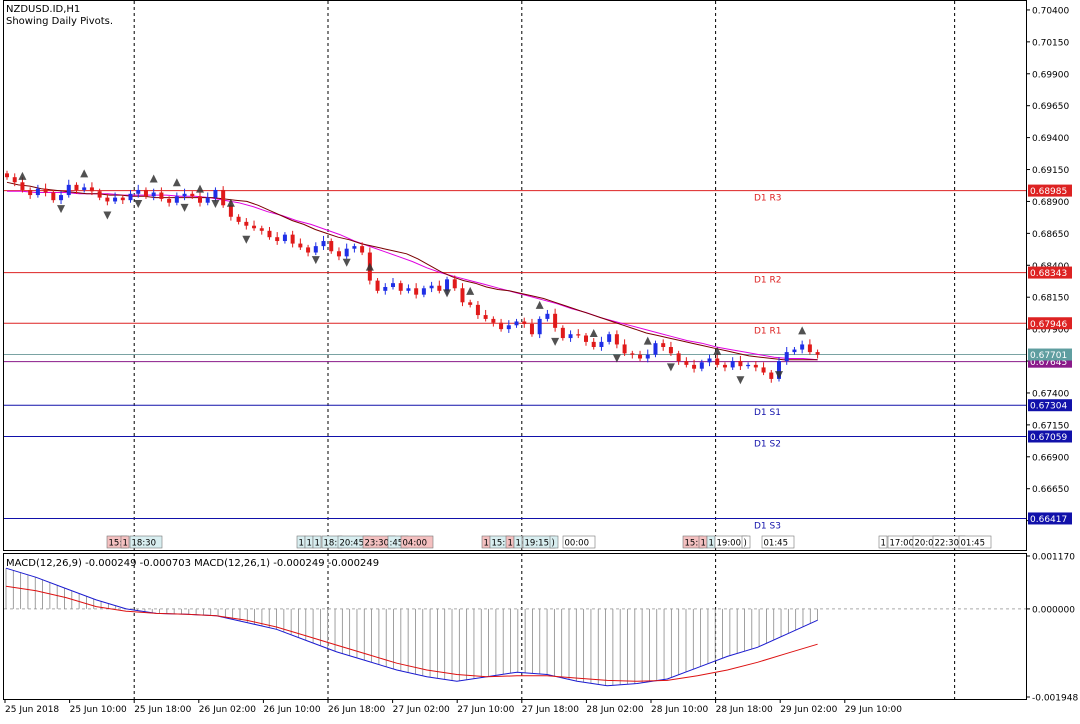 The width and height of the screenshot is (1080, 724). What do you see at coordinates (397, 544) in the screenshot?
I see `session-box-label: :45` at bounding box center [397, 544].